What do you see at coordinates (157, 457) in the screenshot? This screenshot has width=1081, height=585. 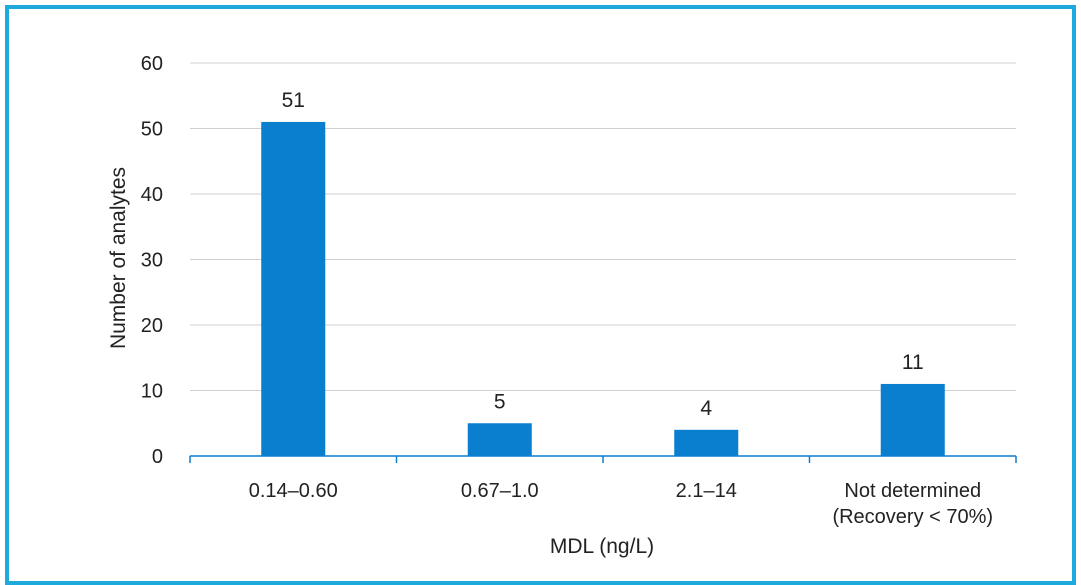 I see `y-tick-label: 0` at bounding box center [157, 457].